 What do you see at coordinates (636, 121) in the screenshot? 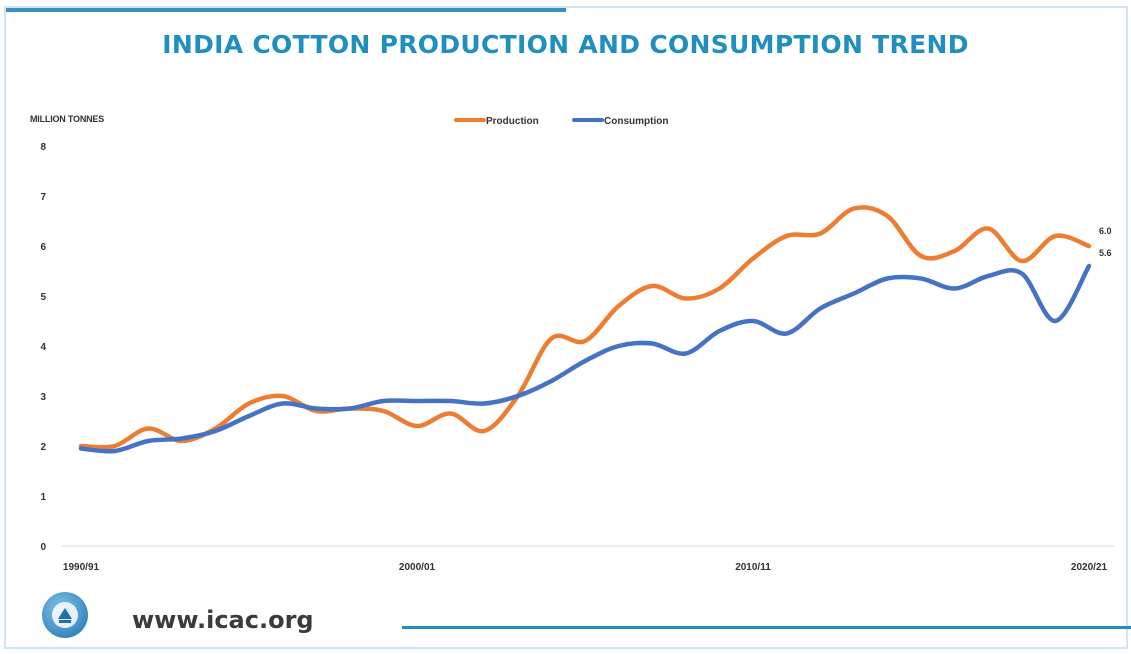
I see `legend-label: Consumption` at bounding box center [636, 121].